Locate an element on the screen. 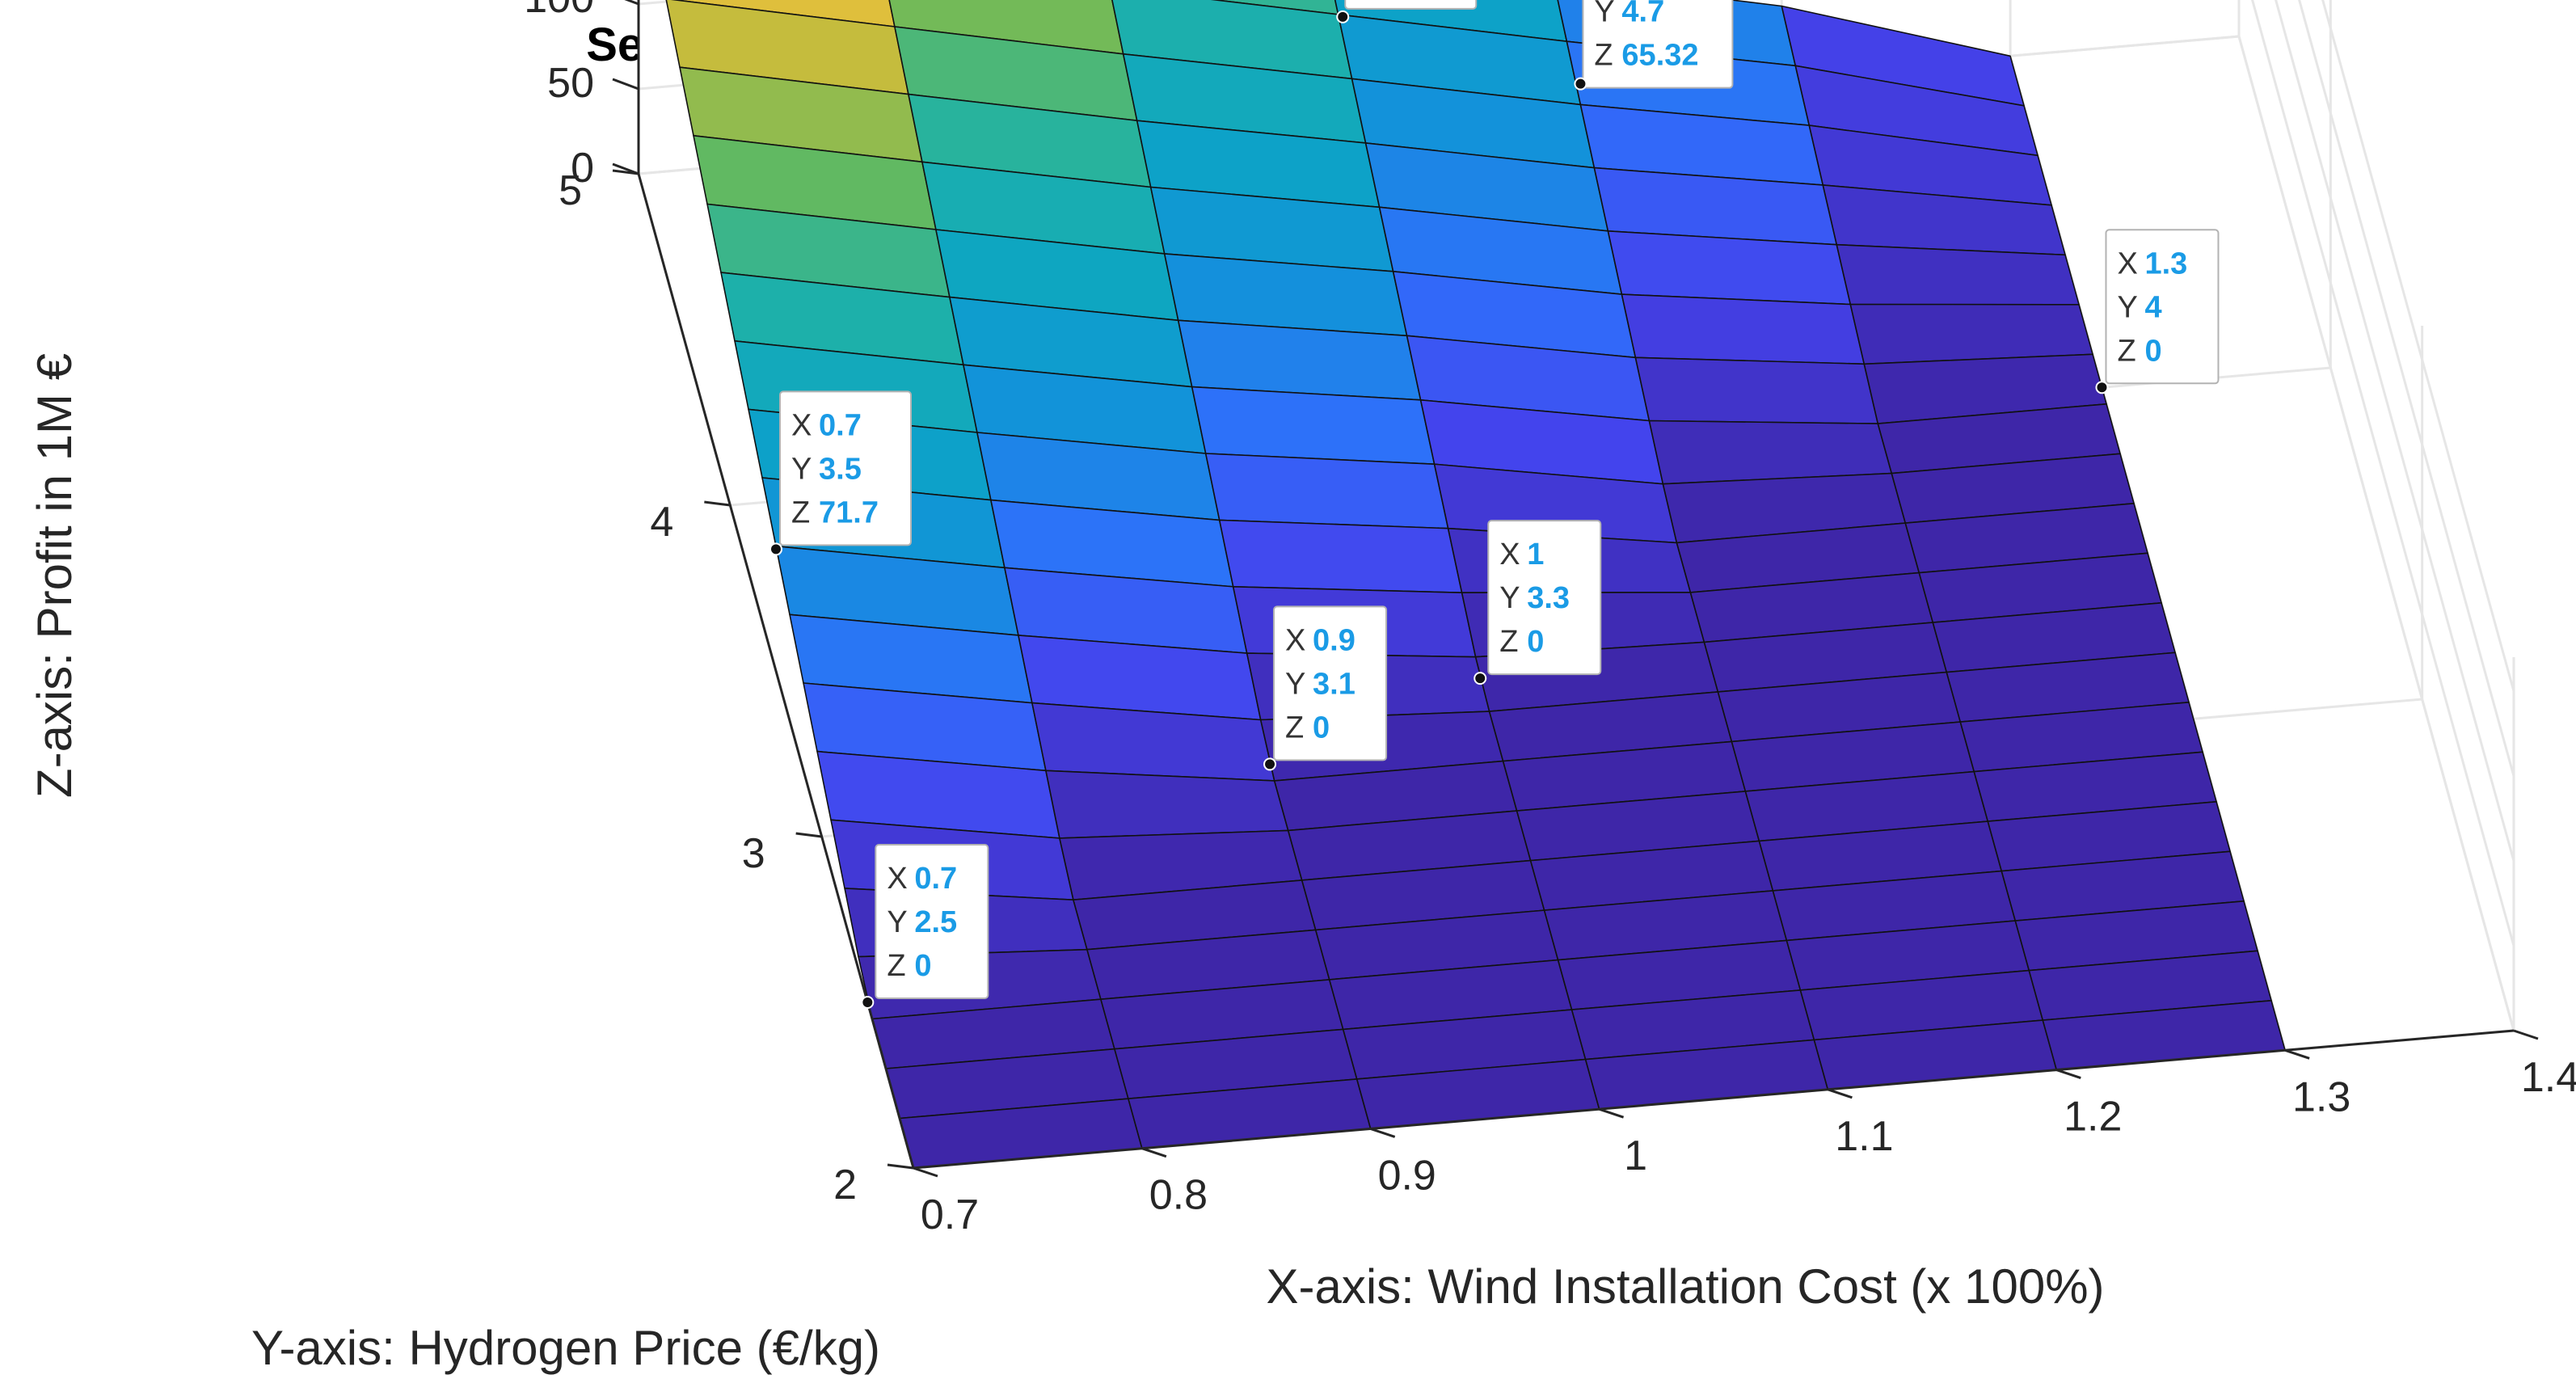  datatip: X 0.7Y 2.5 Z 0 is located at coordinates (925, 926).